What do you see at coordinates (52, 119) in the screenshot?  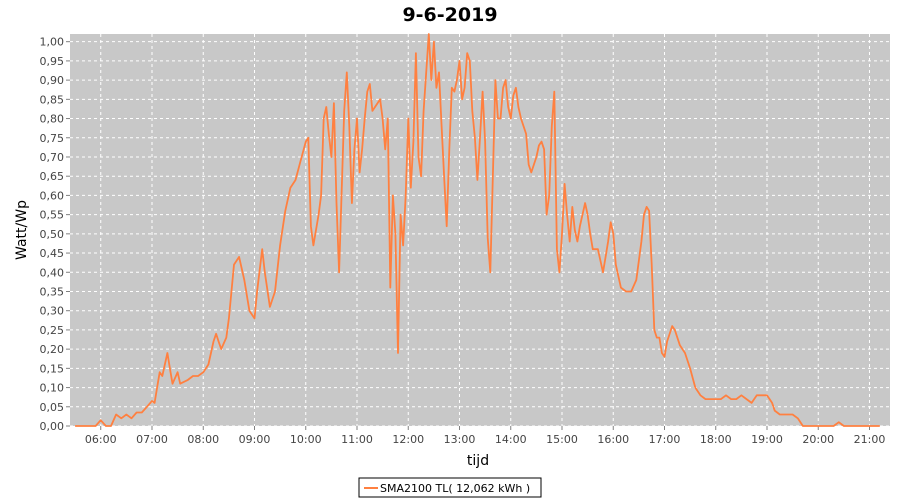 I see `y-tick-label: 0,80` at bounding box center [52, 119].